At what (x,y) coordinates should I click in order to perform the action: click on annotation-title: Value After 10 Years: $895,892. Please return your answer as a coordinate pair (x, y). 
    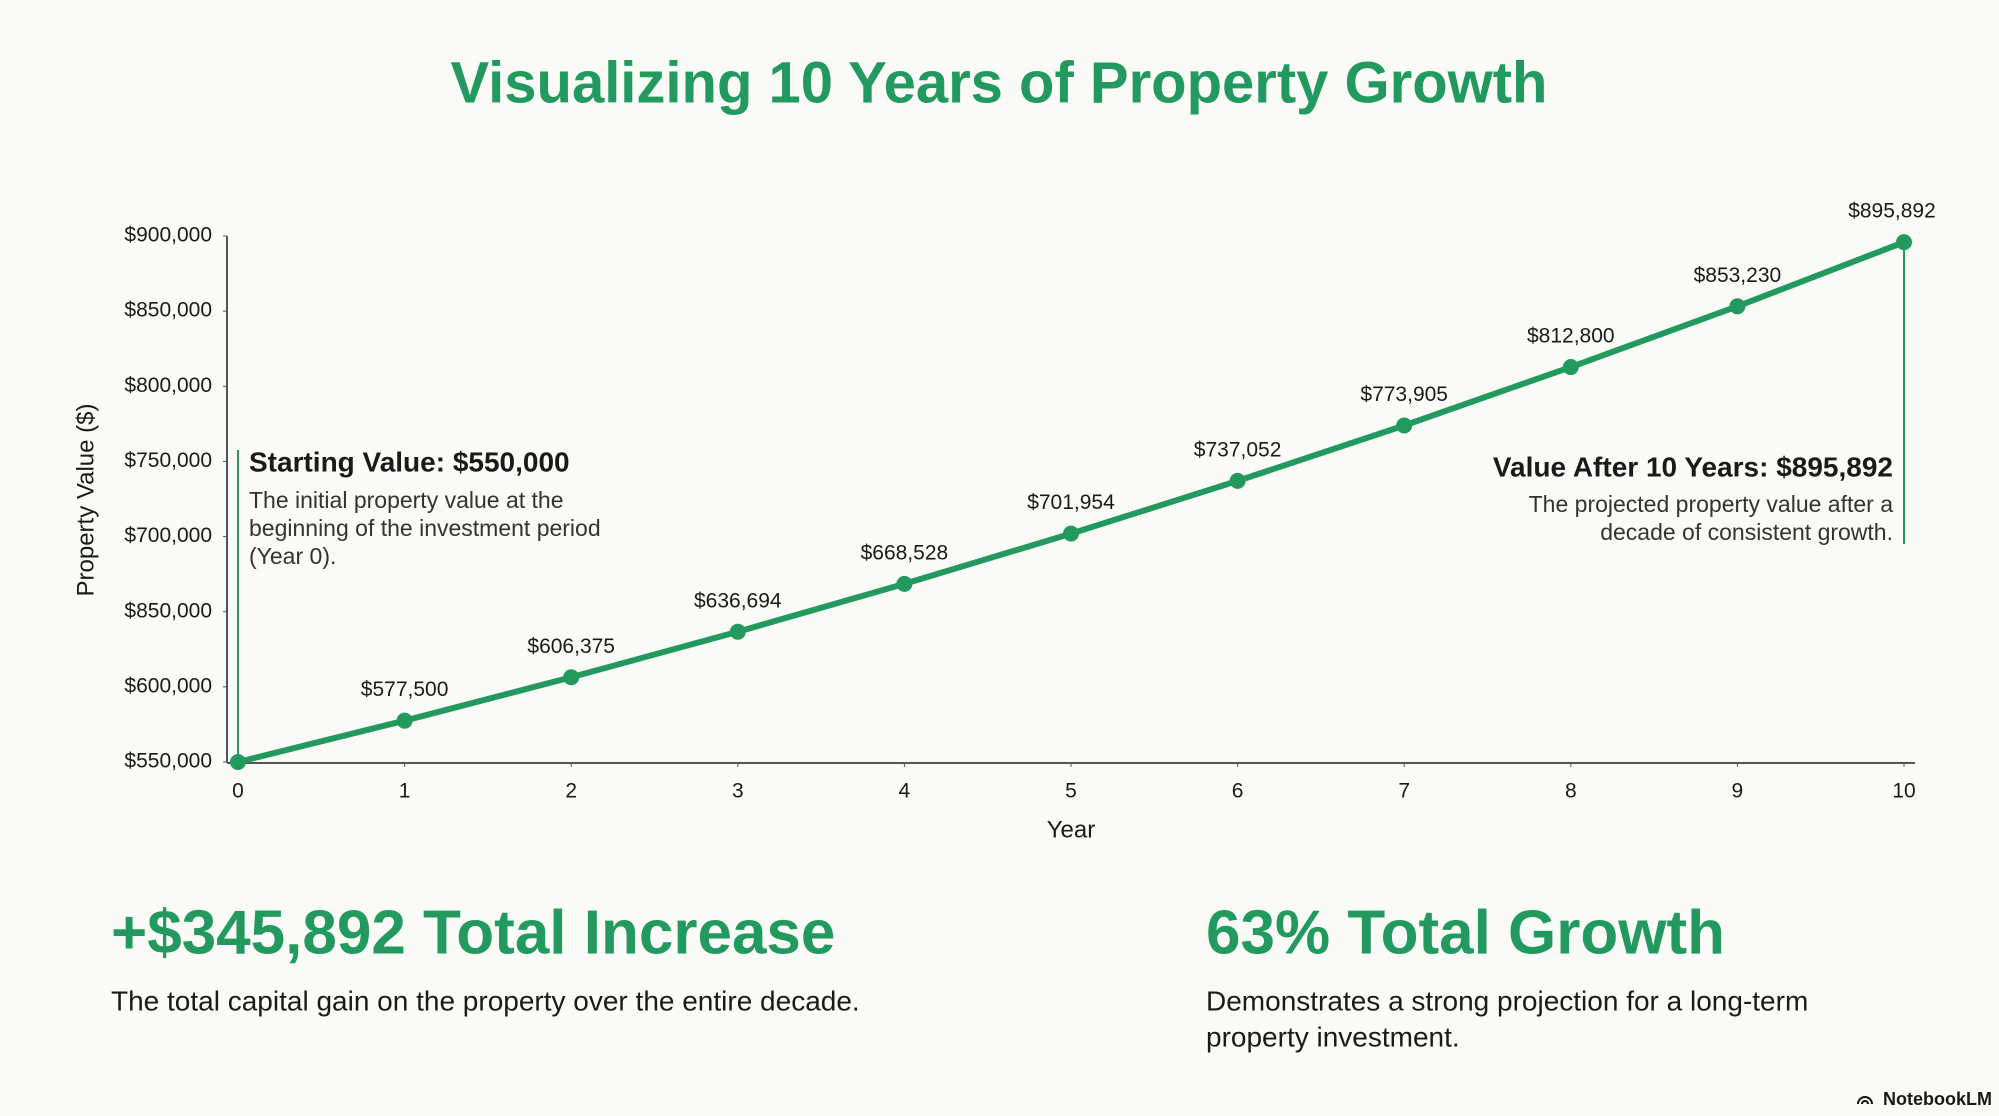
    Looking at the image, I should click on (1693, 466).